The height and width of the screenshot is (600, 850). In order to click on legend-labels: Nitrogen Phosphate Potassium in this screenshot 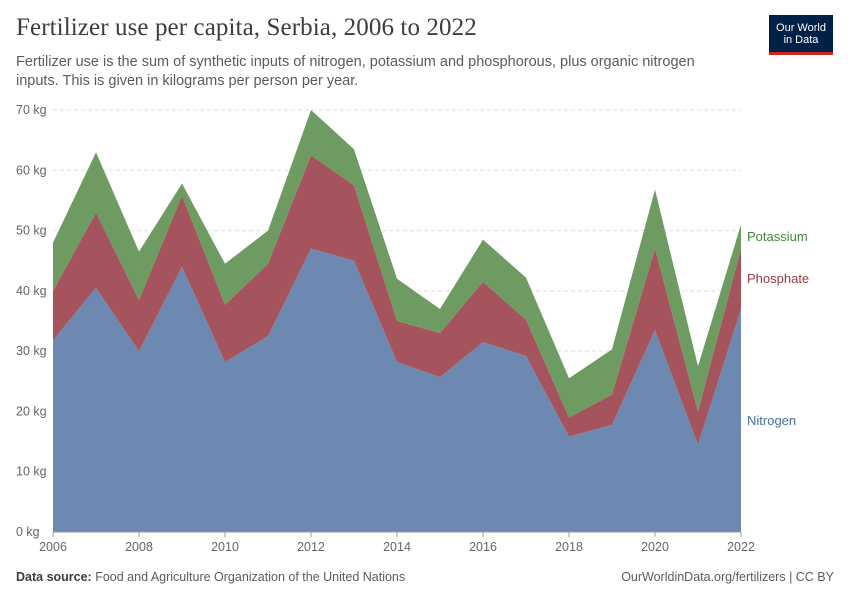, I will do `click(778, 328)`.